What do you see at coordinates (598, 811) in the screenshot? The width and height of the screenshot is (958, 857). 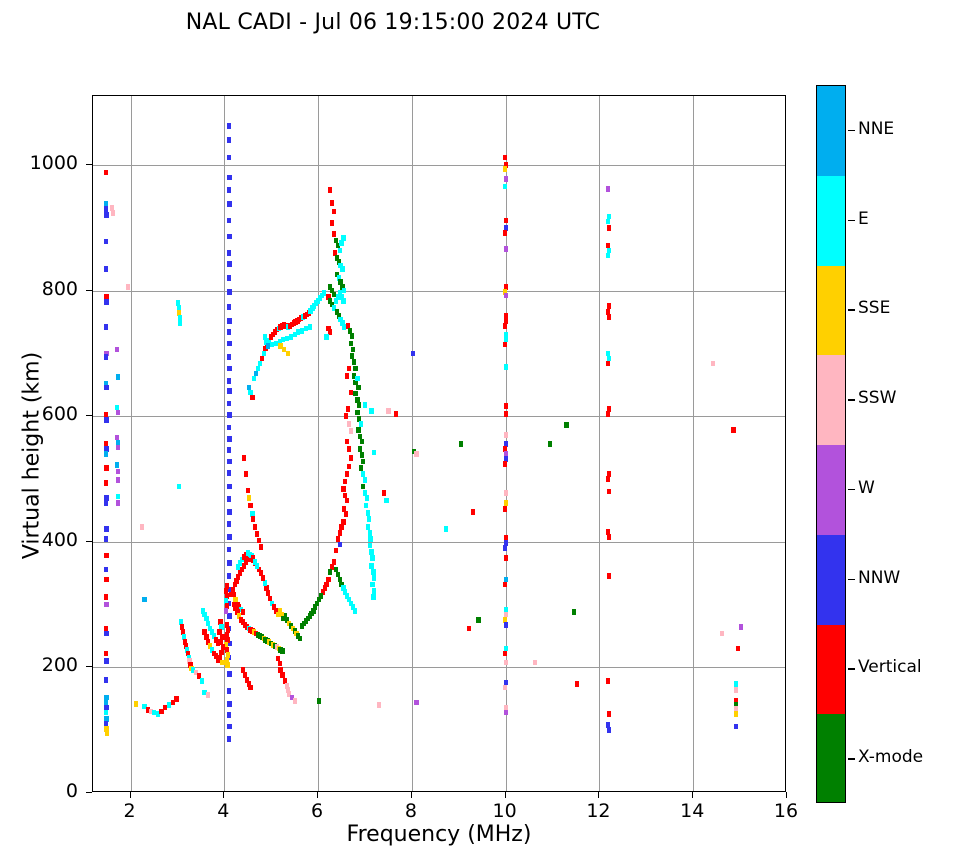 I see `x-tick-label: 12` at bounding box center [598, 811].